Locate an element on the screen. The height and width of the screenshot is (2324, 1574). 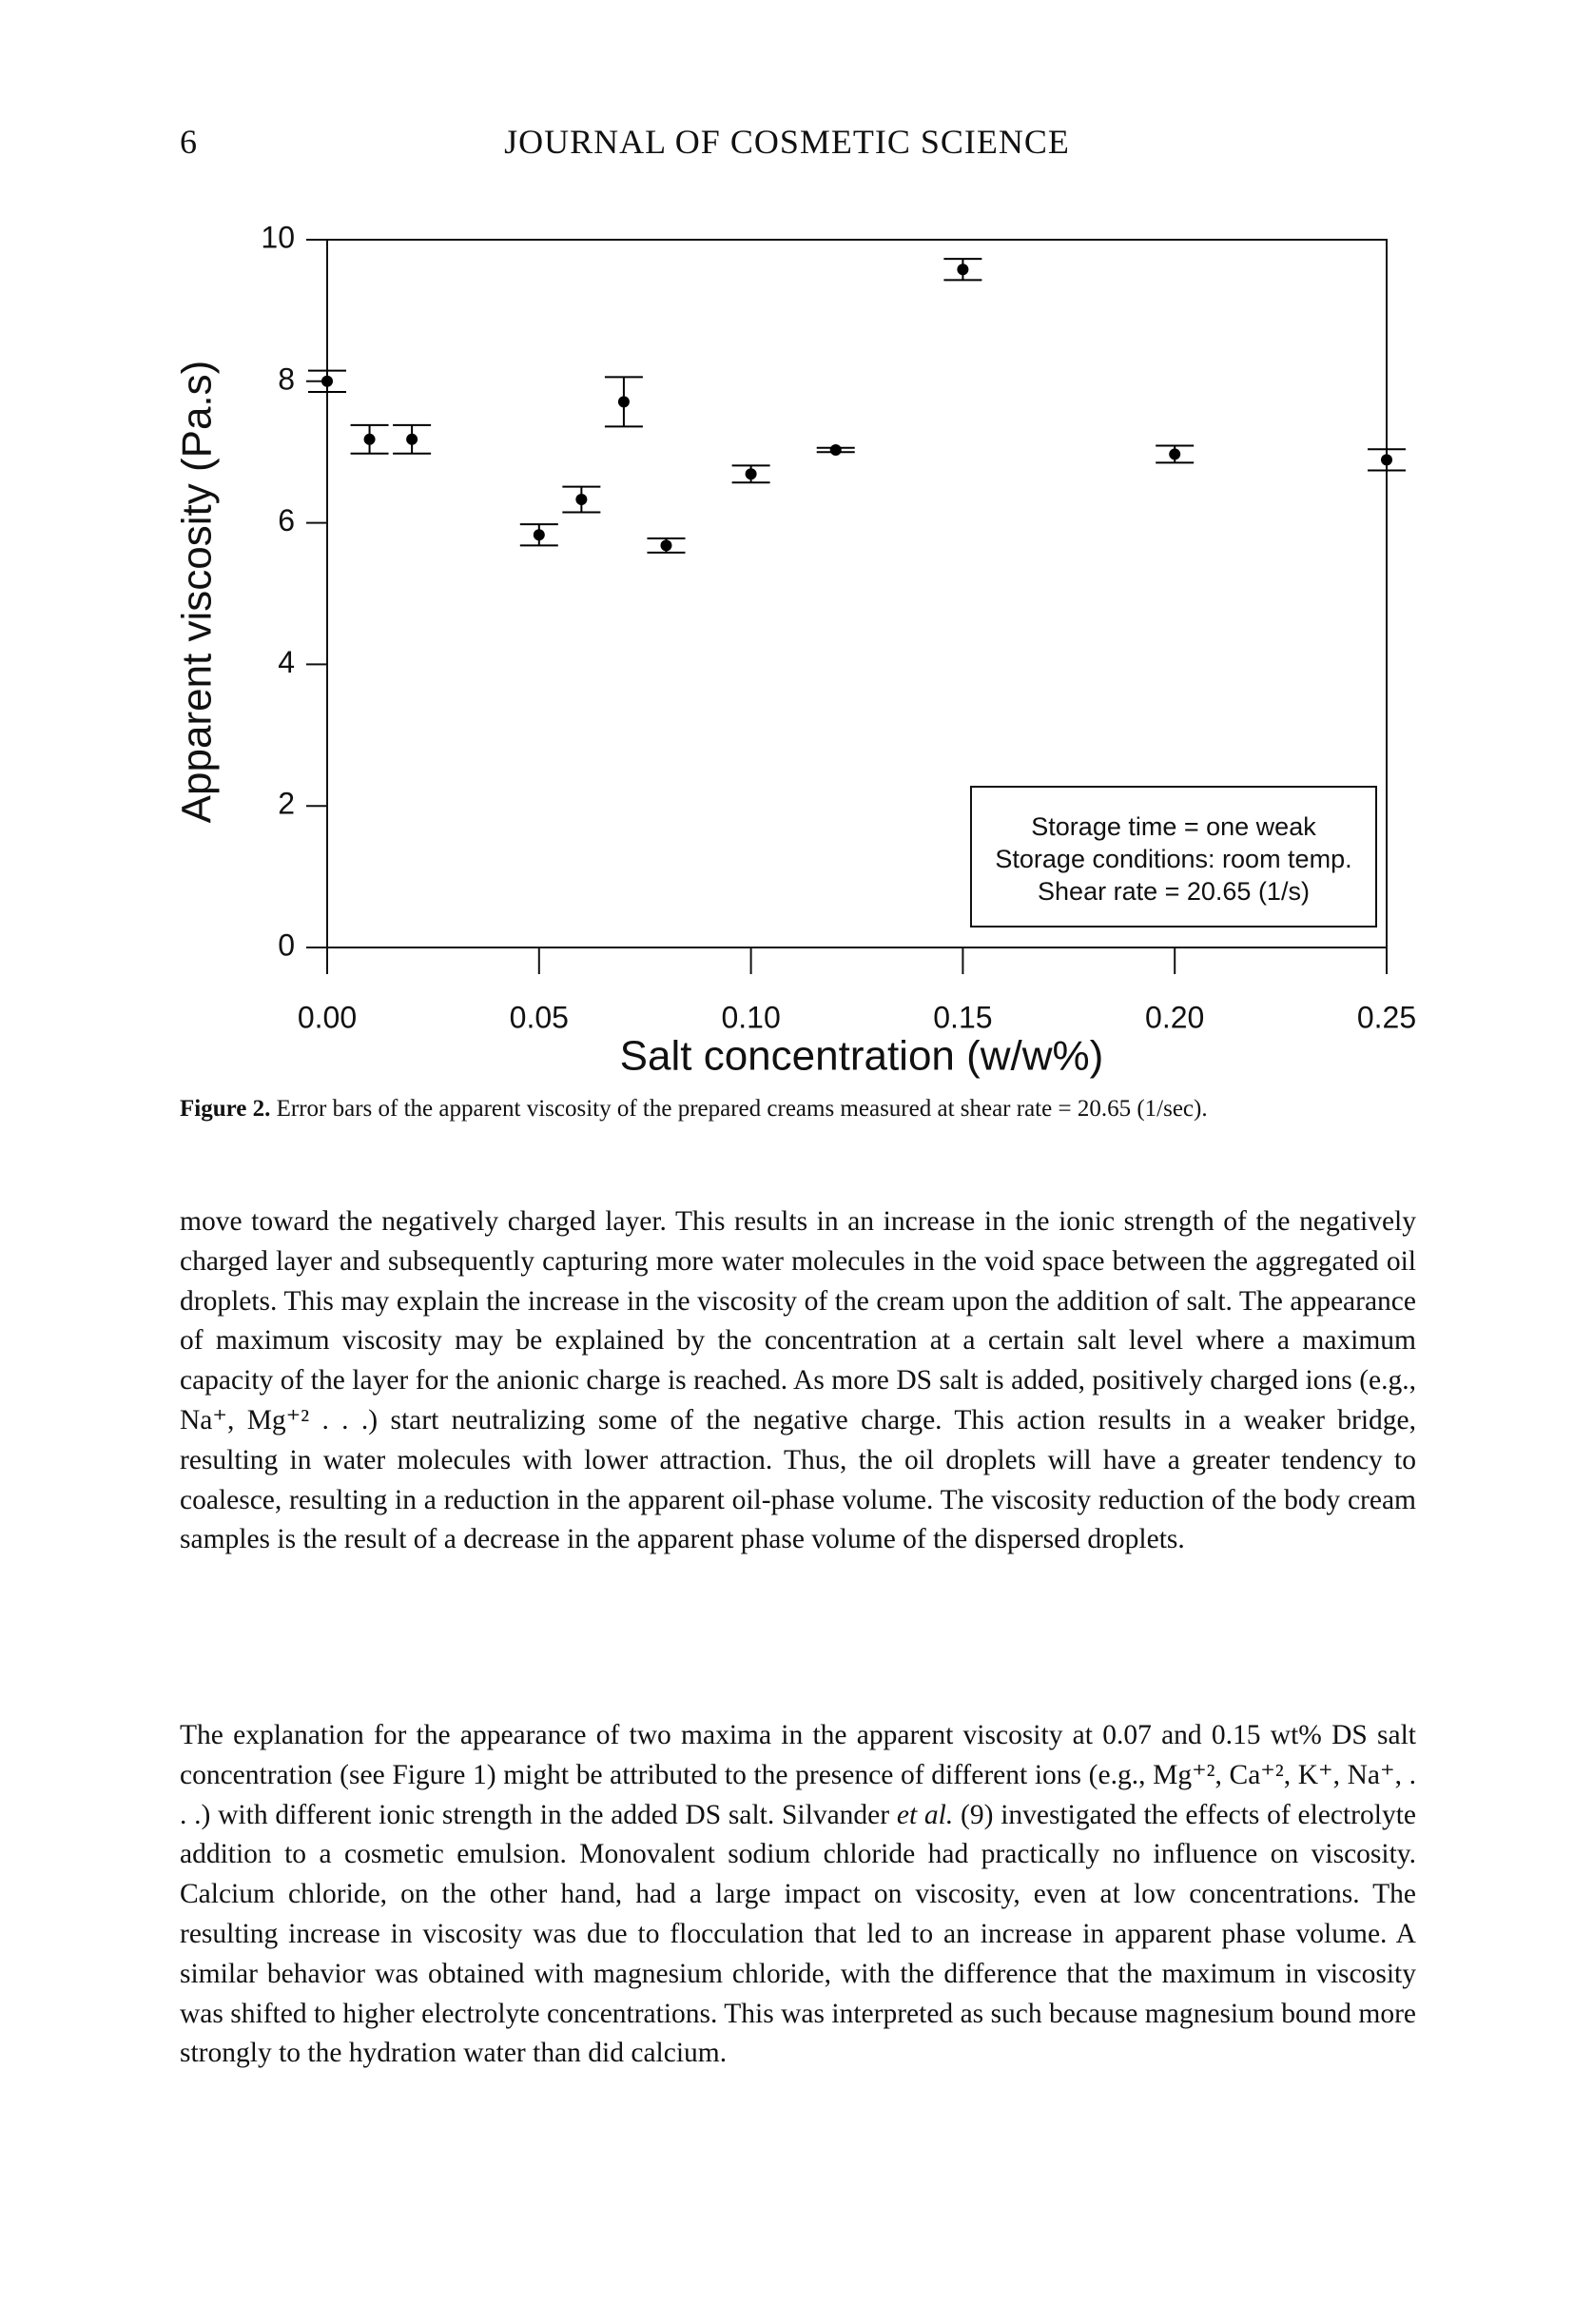
y-tick-label: 8 is located at coordinates (286, 378).